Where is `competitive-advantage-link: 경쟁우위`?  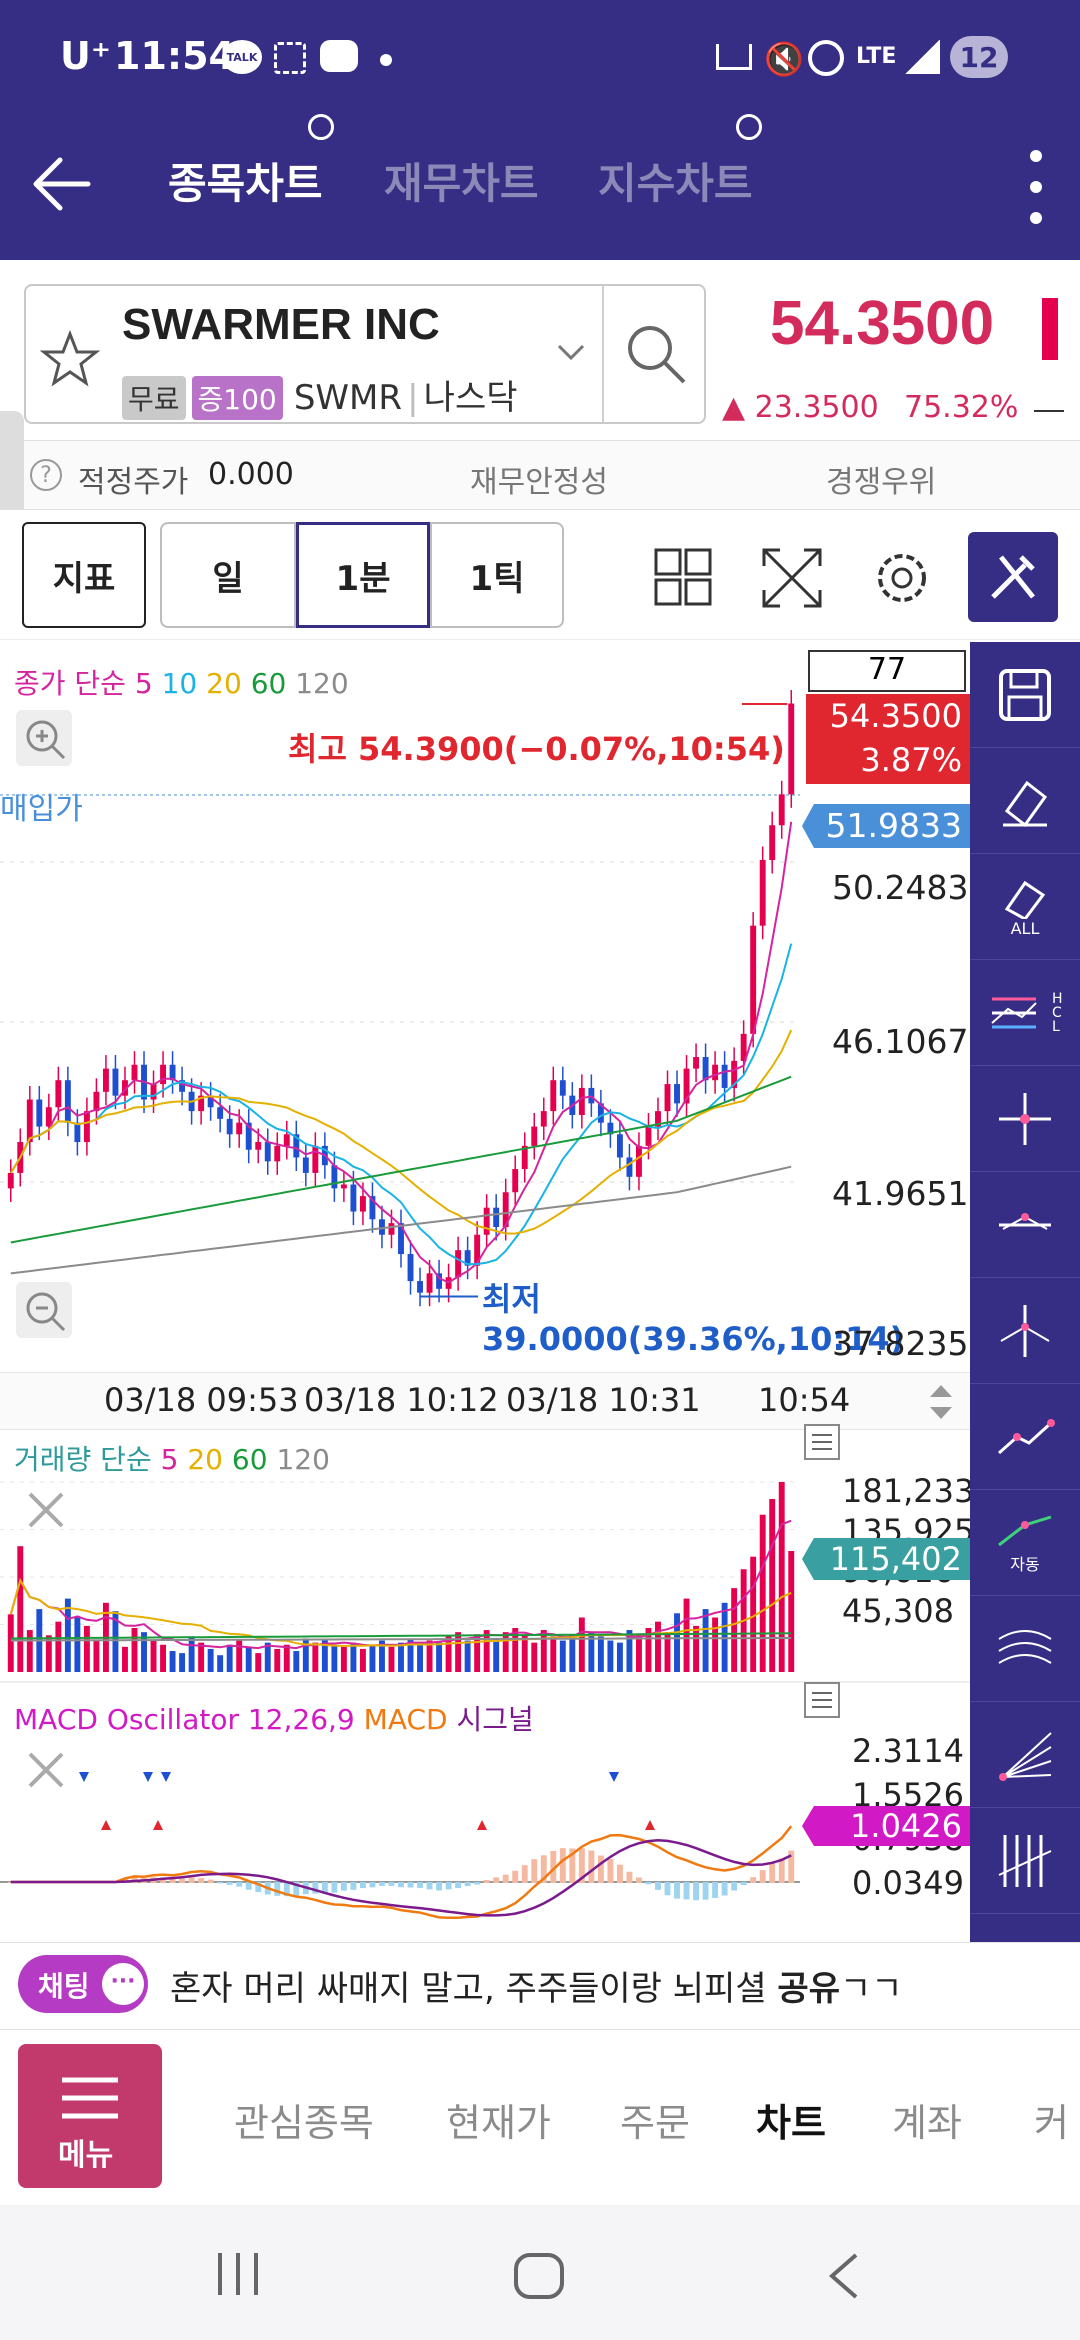 competitive-advantage-link: 경쟁우위 is located at coordinates (881, 482).